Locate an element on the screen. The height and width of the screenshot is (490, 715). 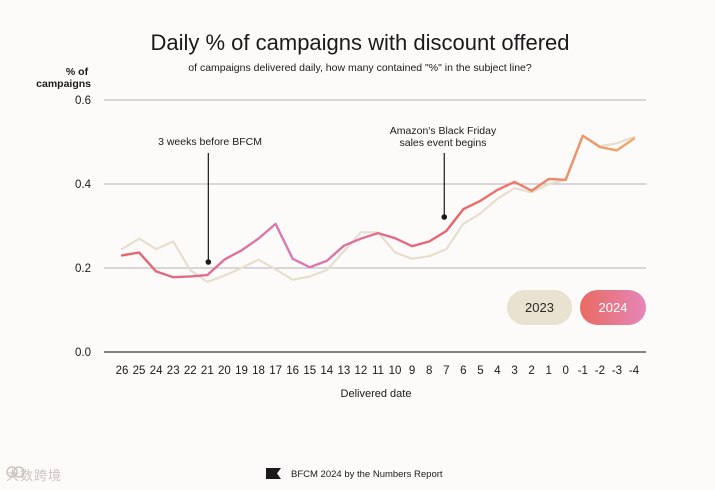
x-tick-label: 19 is located at coordinates (241, 371).